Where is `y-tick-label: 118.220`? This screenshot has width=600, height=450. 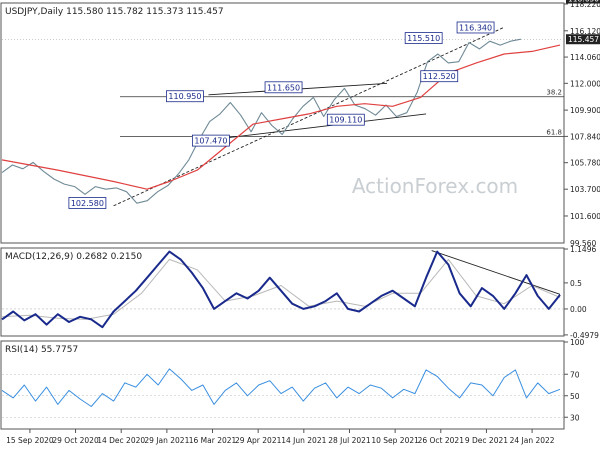
y-tick-label: 118.220 is located at coordinates (585, 4).